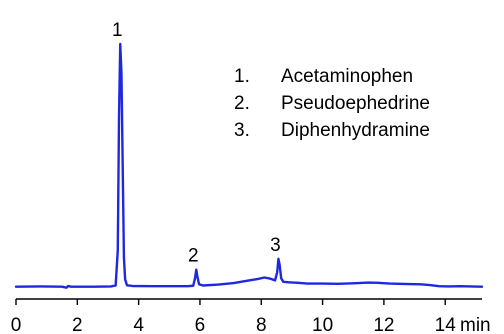 The height and width of the screenshot is (334, 504). I want to click on x-tick-label-4: 4, so click(138, 324).